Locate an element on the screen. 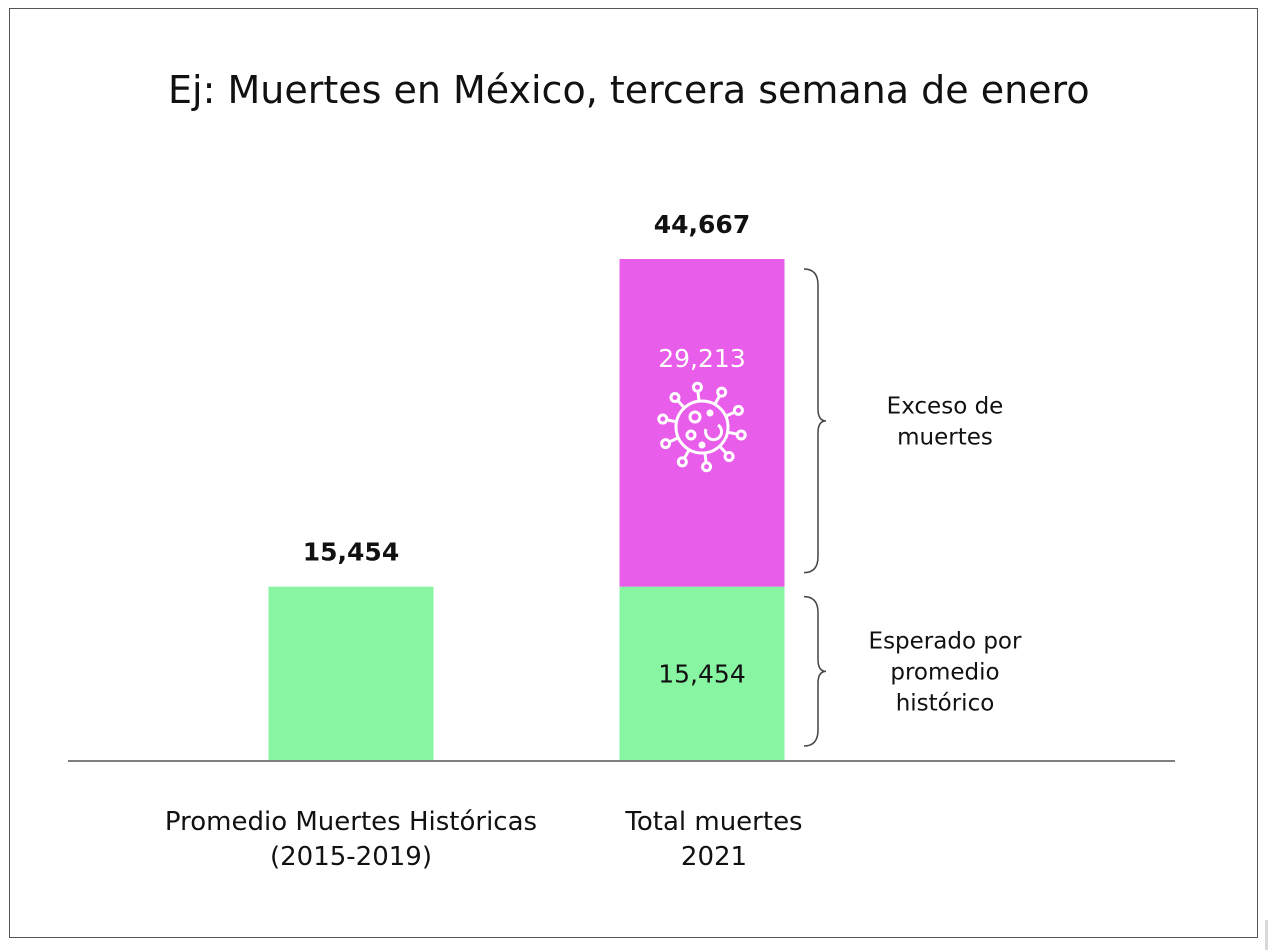 The width and height of the screenshot is (1268, 950). bar-total-label: 44,667 is located at coordinates (702, 224).